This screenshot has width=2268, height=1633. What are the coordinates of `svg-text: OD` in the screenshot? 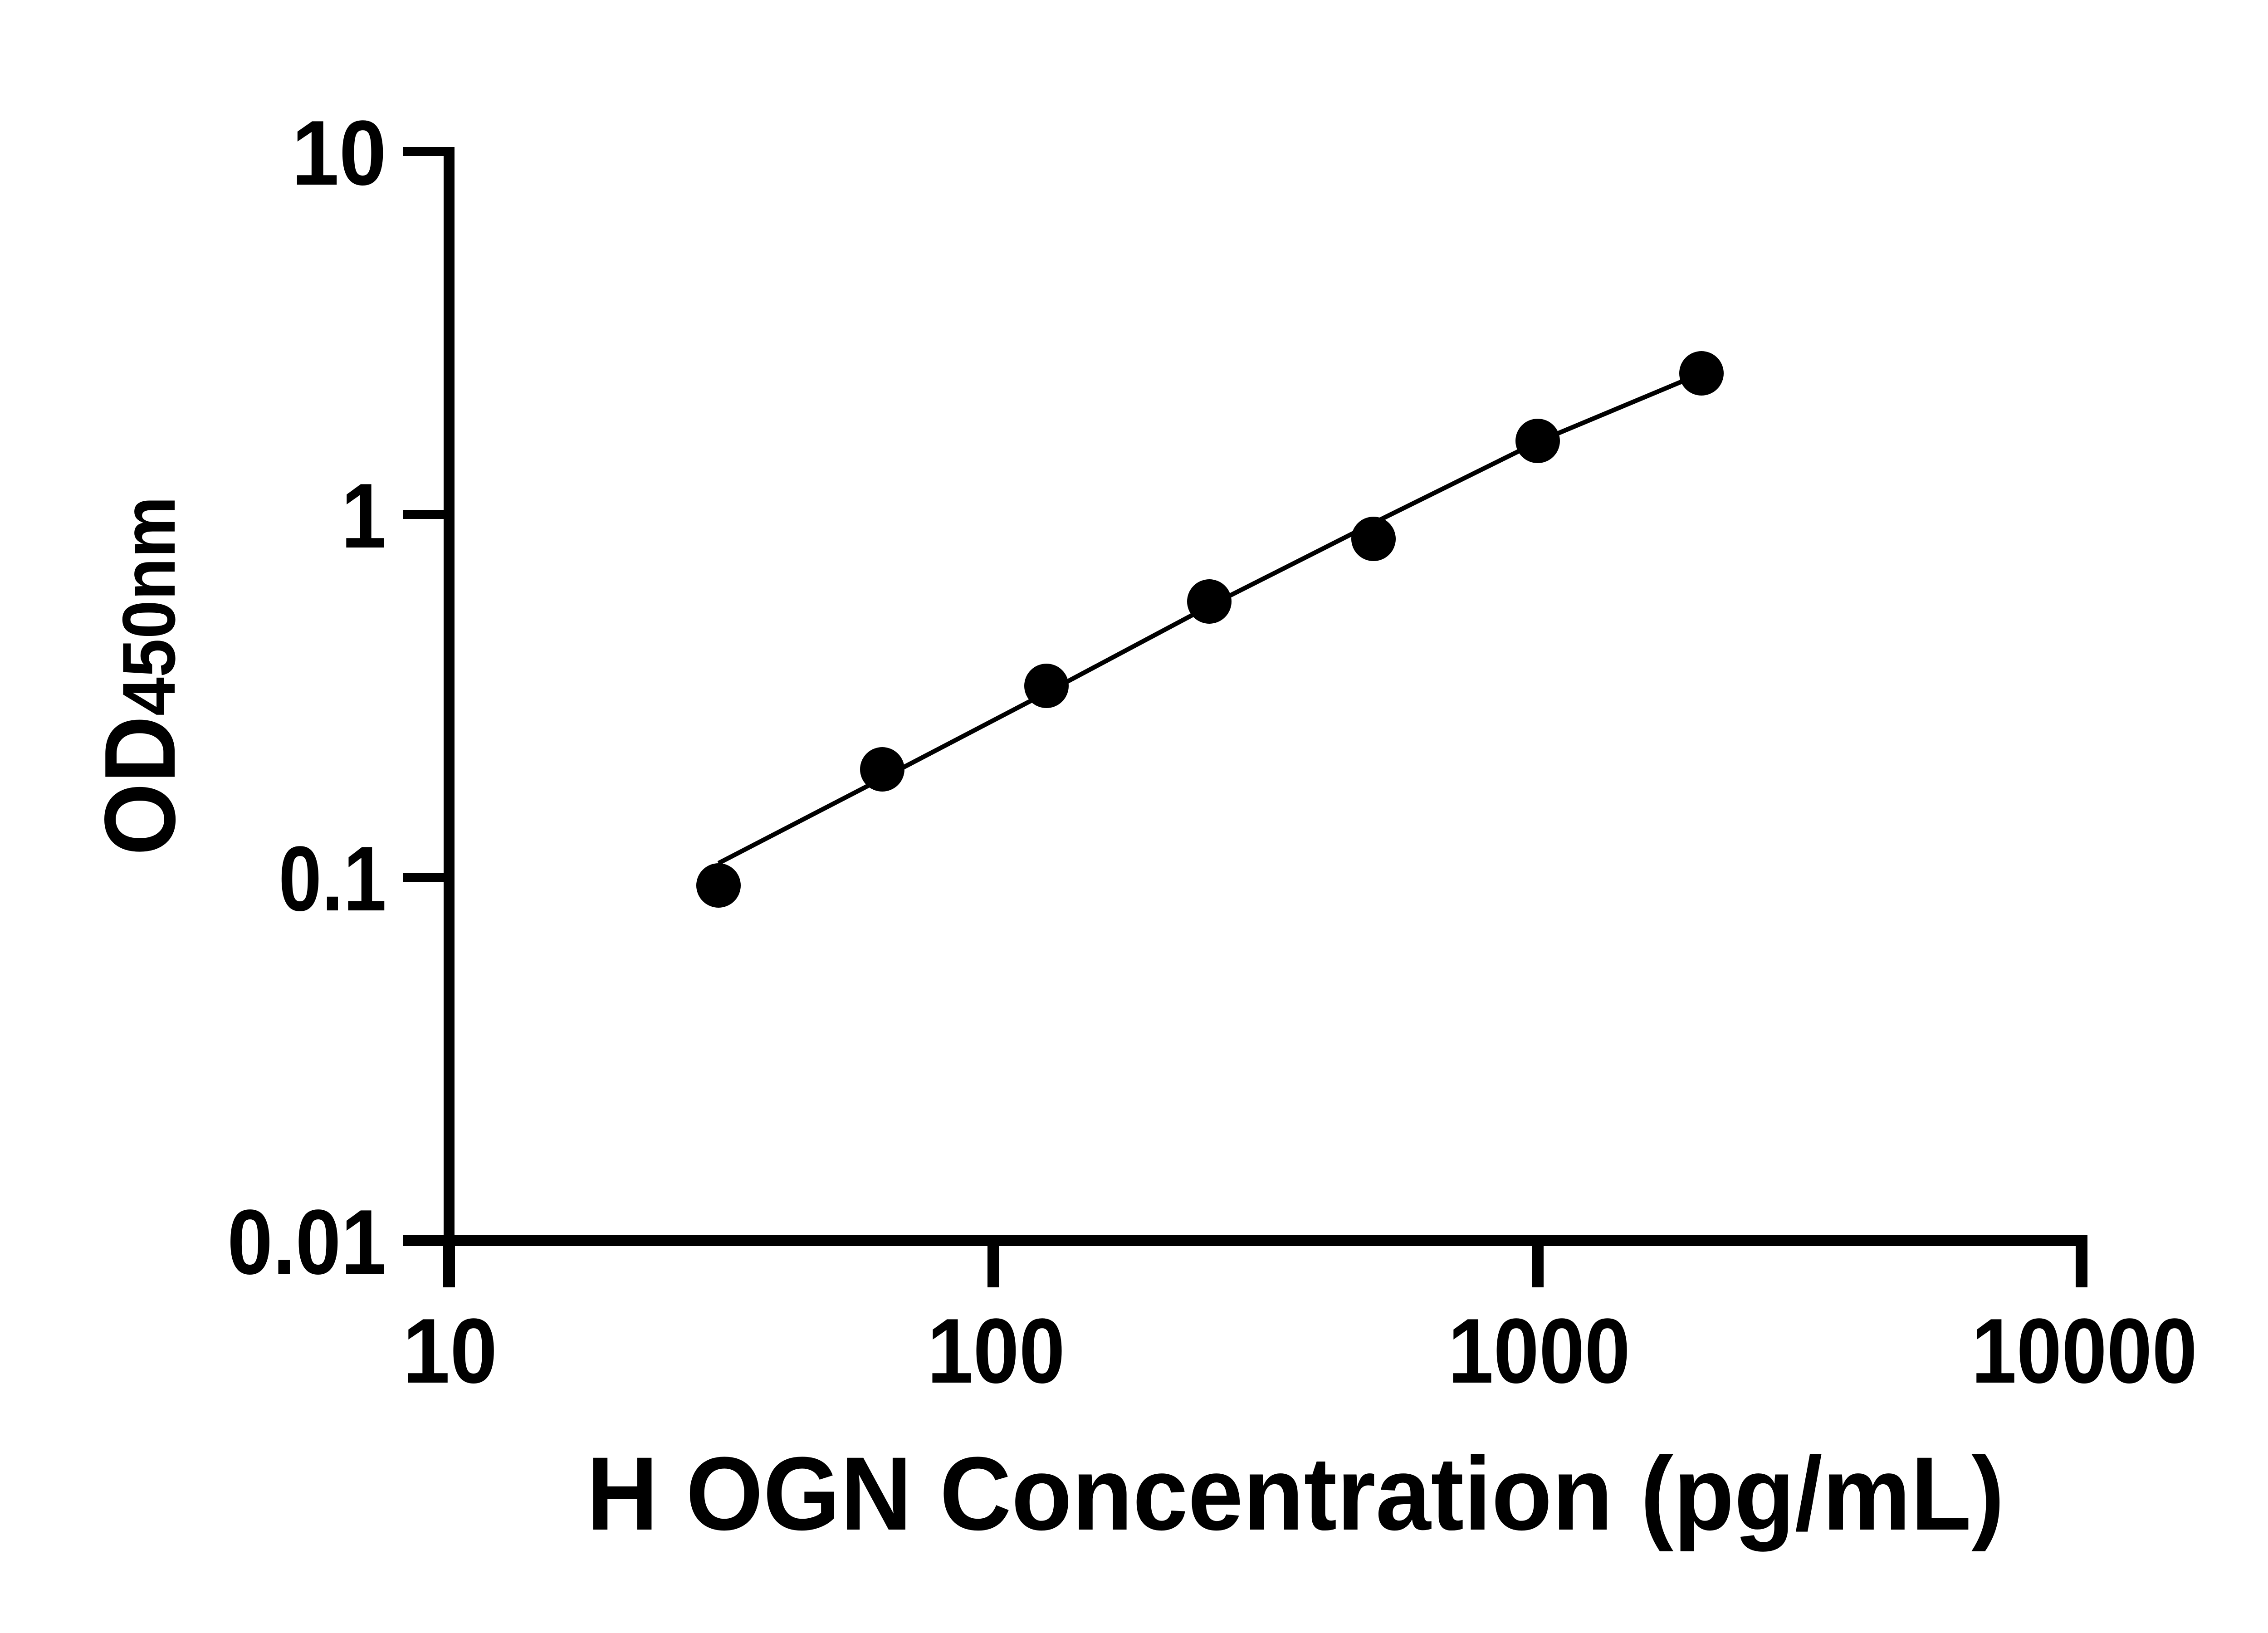 It's located at (140, 786).